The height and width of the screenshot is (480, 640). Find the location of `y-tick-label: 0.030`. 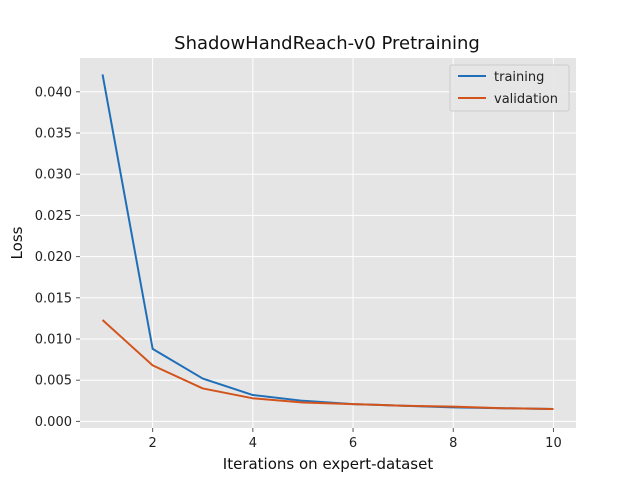

y-tick-label: 0.030 is located at coordinates (53, 175).